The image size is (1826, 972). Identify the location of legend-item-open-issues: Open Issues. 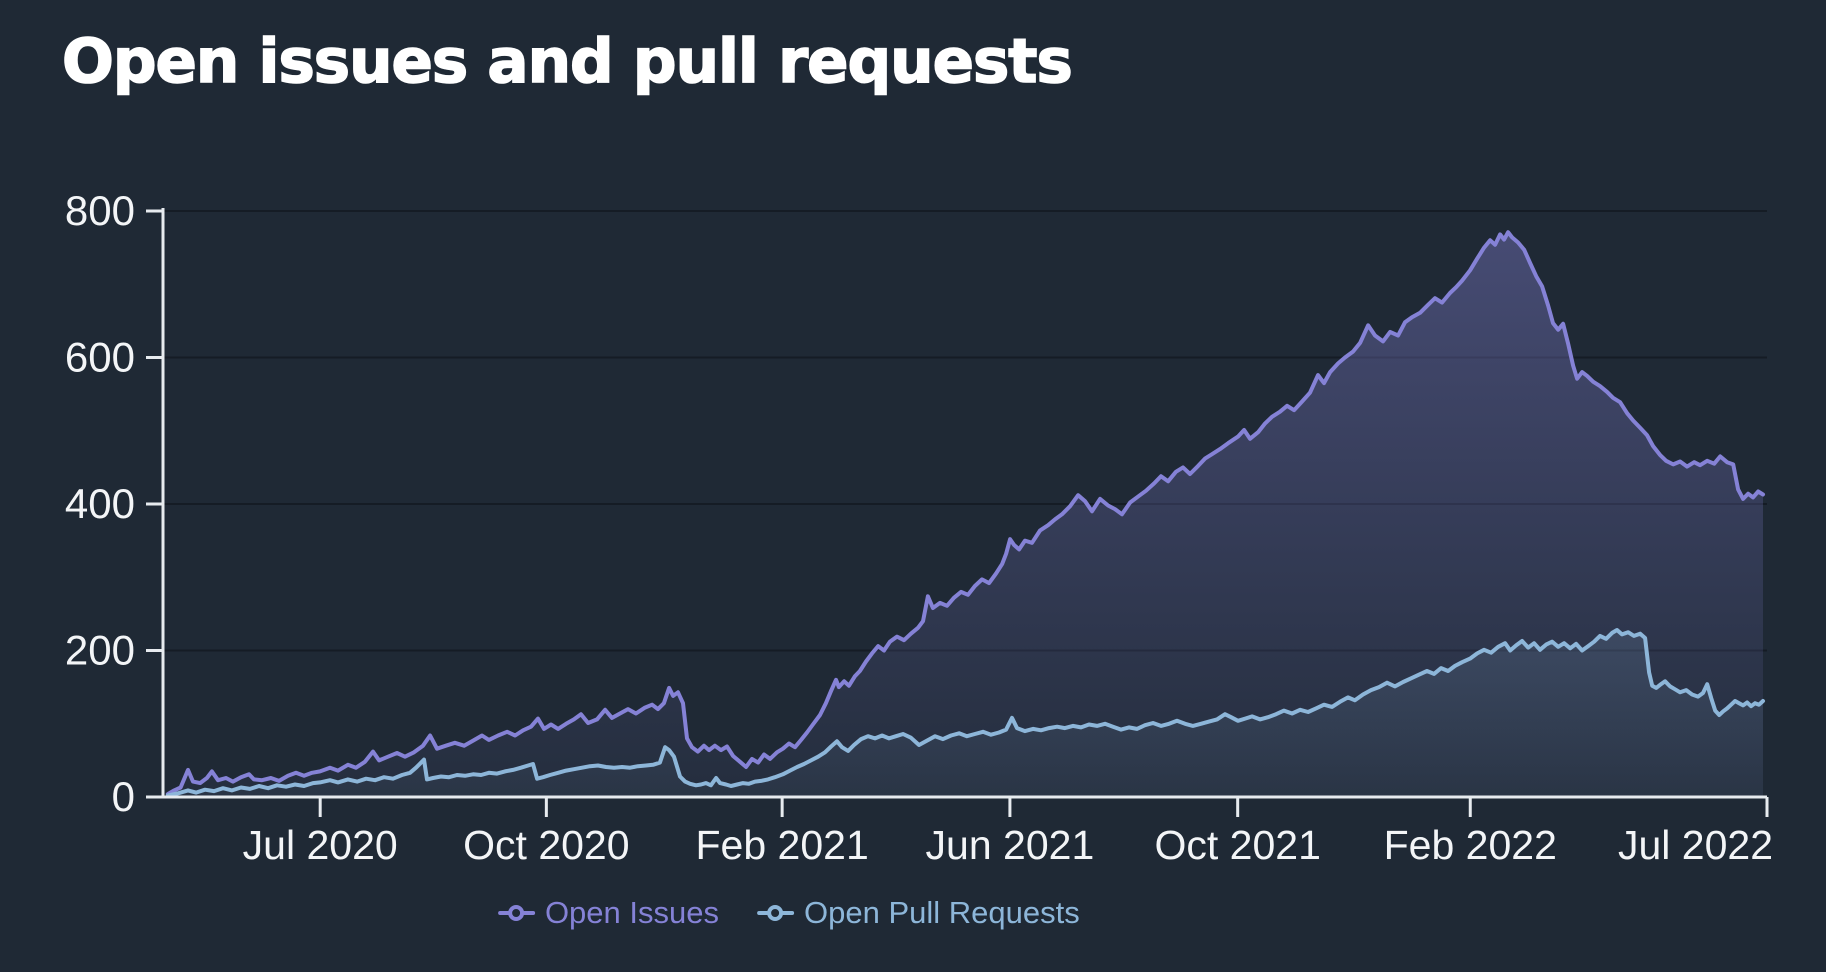
(608, 913).